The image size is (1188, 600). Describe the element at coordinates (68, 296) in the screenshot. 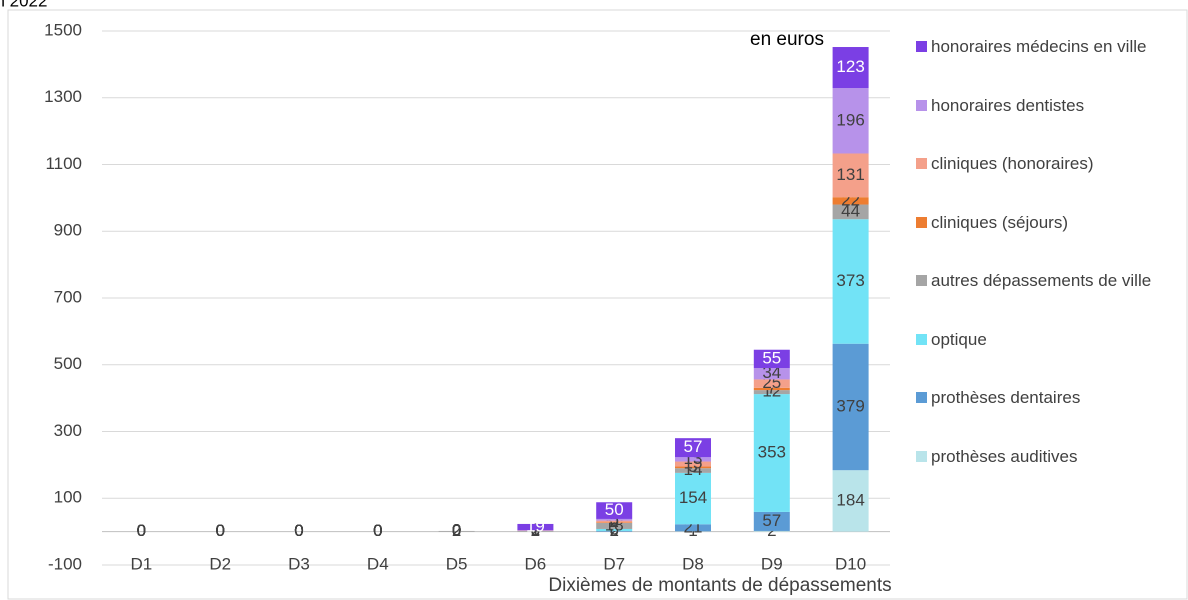

I see `y-tick-label: 700` at that location.